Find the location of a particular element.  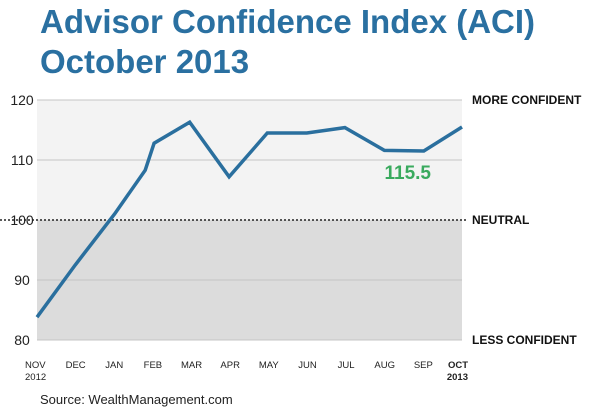

less-confident-label: LESS CONFIDENT is located at coordinates (524, 340).